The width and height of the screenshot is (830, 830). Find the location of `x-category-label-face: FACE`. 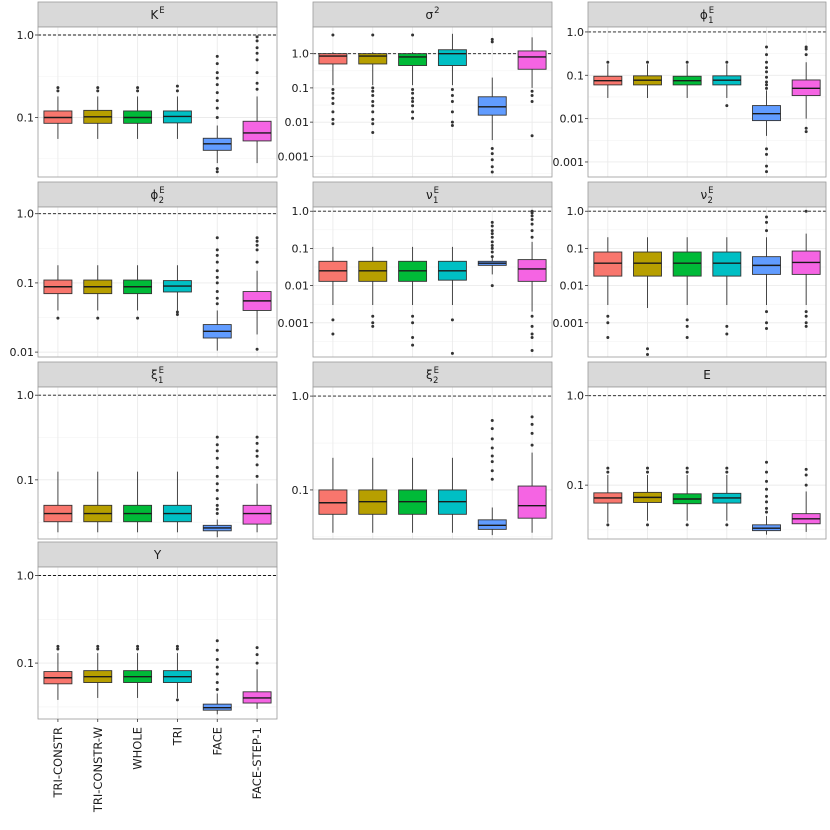

x-category-label-face: FACE is located at coordinates (217, 741).